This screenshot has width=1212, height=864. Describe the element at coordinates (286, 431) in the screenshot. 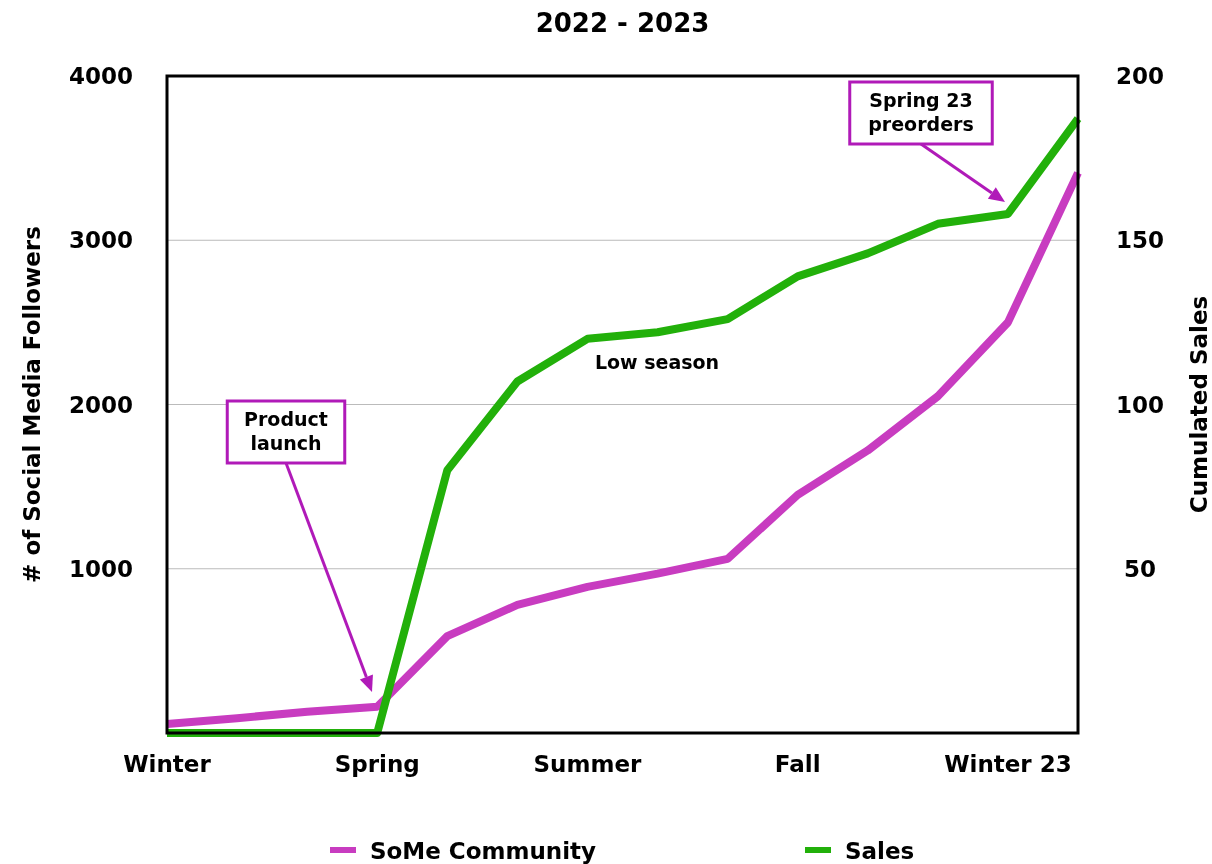

I see `annotation: Product launch` at that location.